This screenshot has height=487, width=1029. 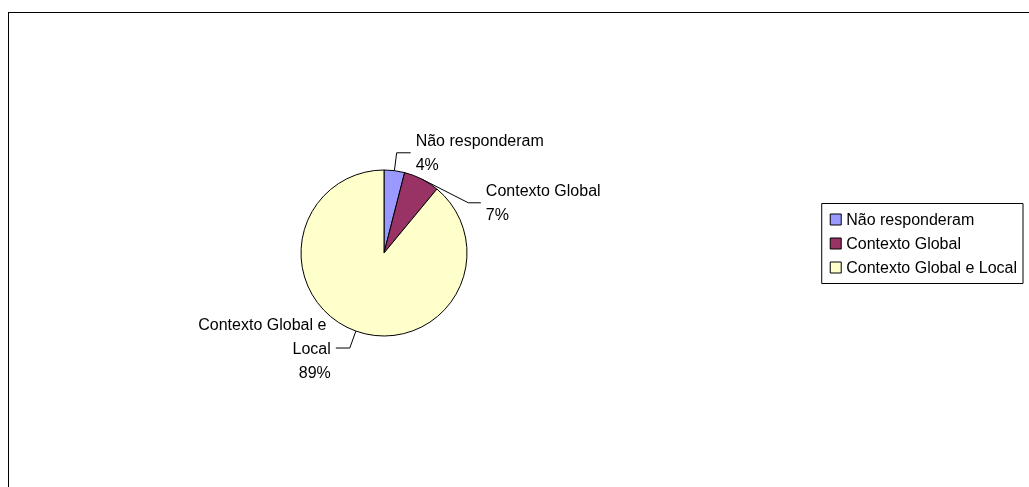 What do you see at coordinates (903, 243) in the screenshot?
I see `legend-label: Contexto Global` at bounding box center [903, 243].